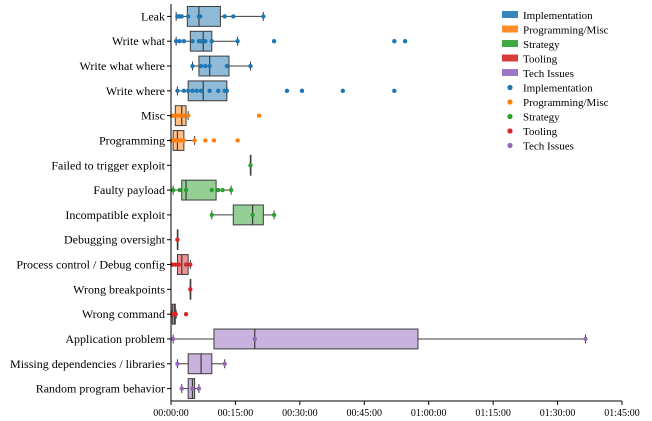 The image size is (652, 421). Describe the element at coordinates (429, 413) in the screenshot. I see `x-tick-label: 01:00:00` at that location.